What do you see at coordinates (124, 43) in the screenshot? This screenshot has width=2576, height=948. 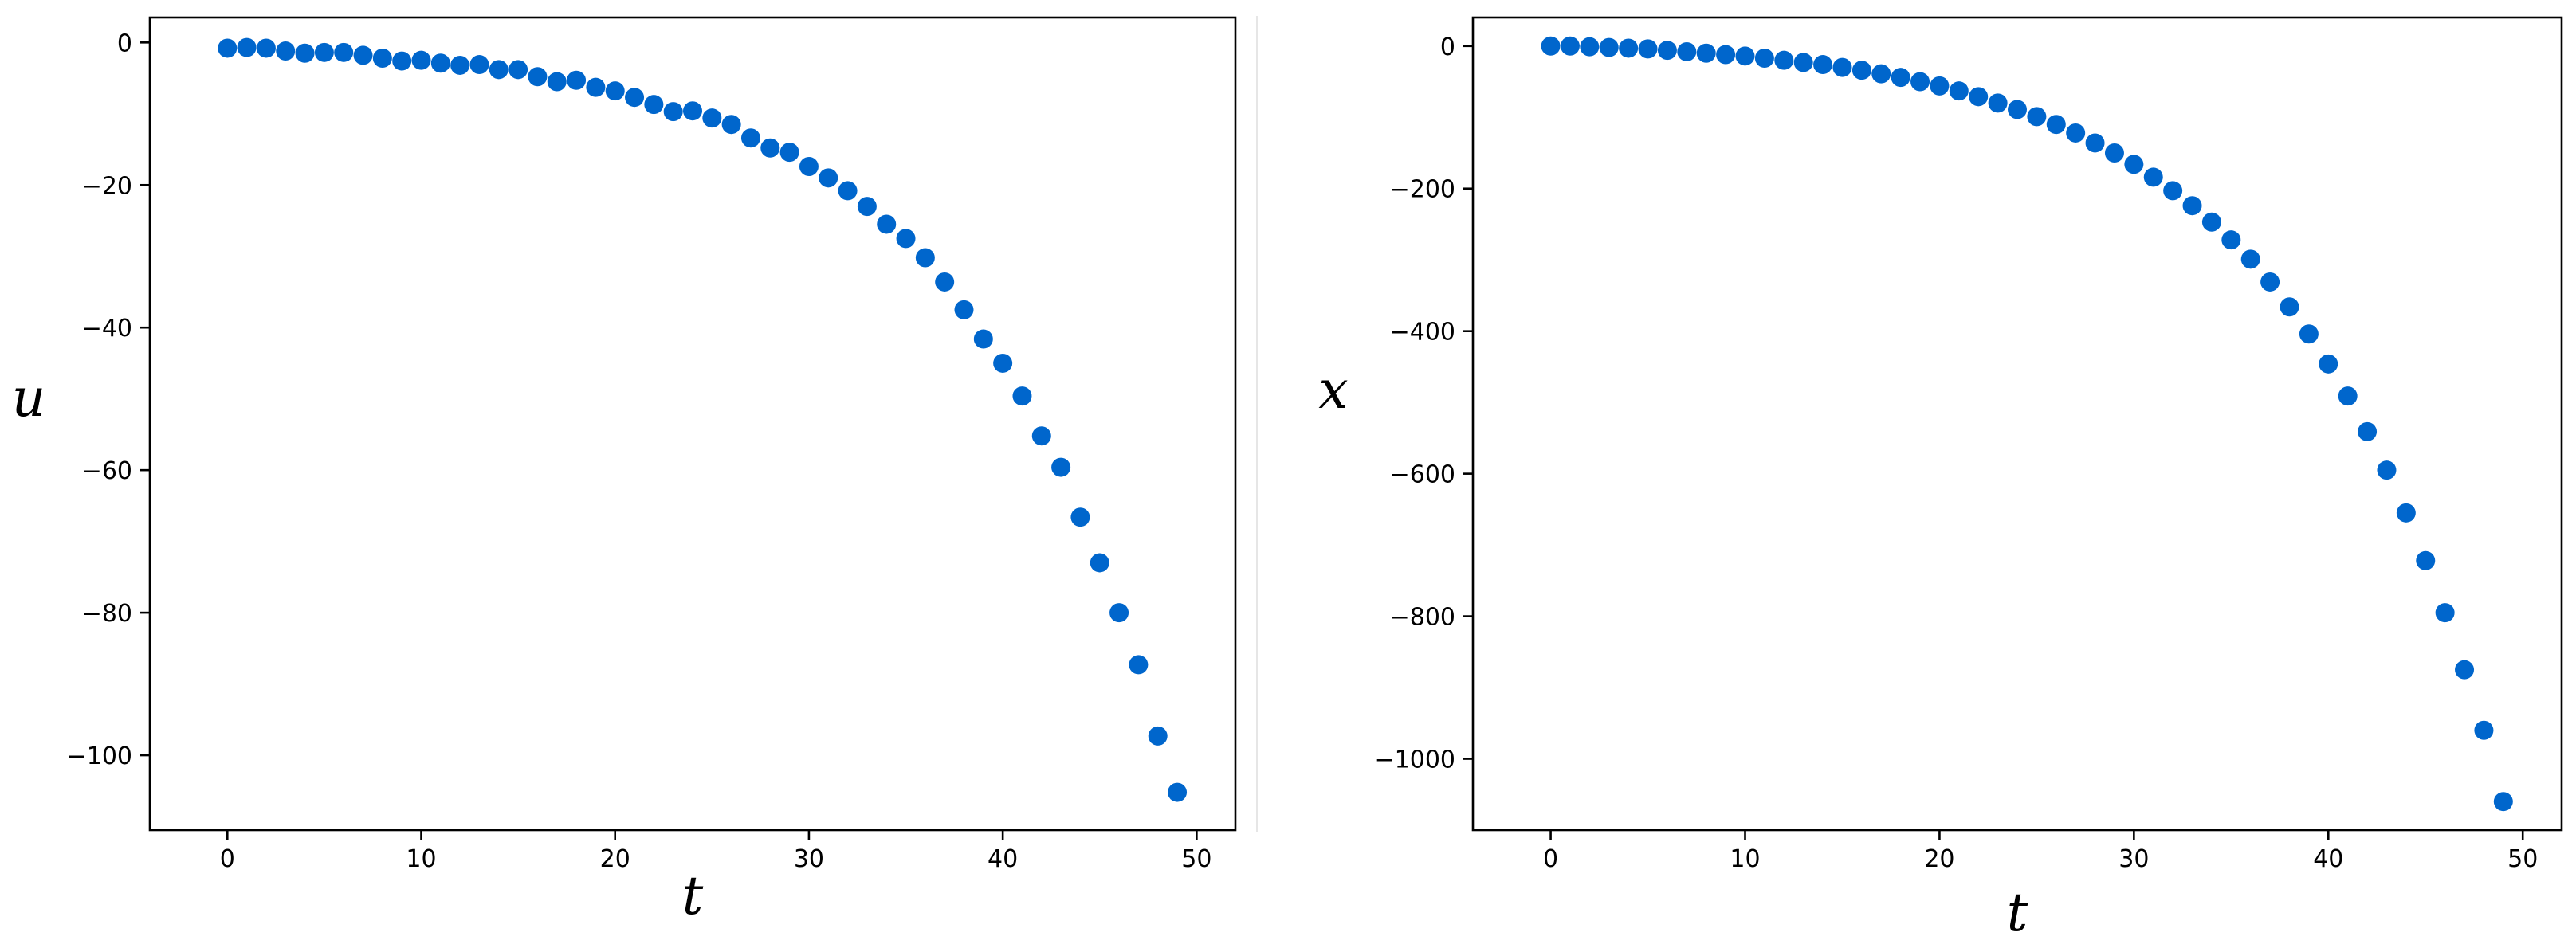 I see `y-tick-label: 0` at bounding box center [124, 43].